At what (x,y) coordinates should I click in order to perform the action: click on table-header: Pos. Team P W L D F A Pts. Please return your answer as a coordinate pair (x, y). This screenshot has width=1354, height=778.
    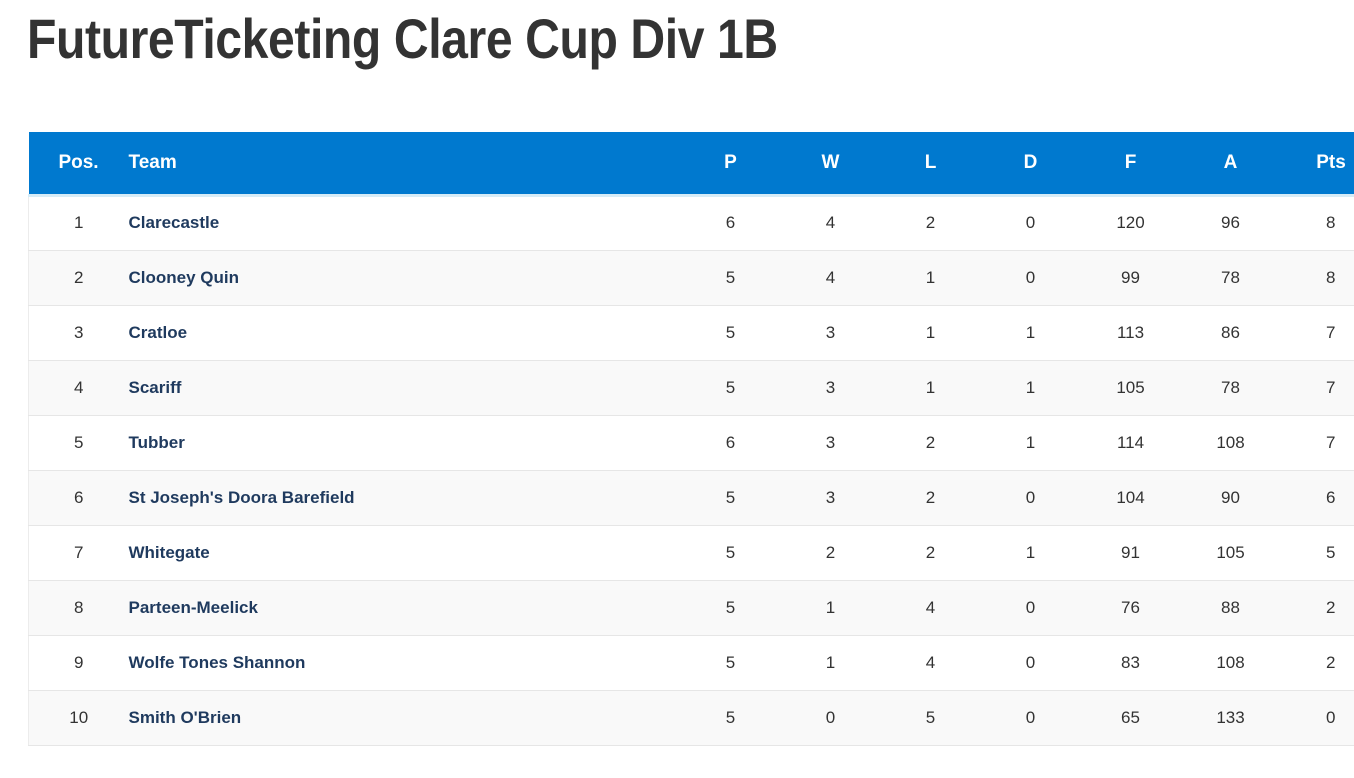
    Looking at the image, I should click on (691, 164).